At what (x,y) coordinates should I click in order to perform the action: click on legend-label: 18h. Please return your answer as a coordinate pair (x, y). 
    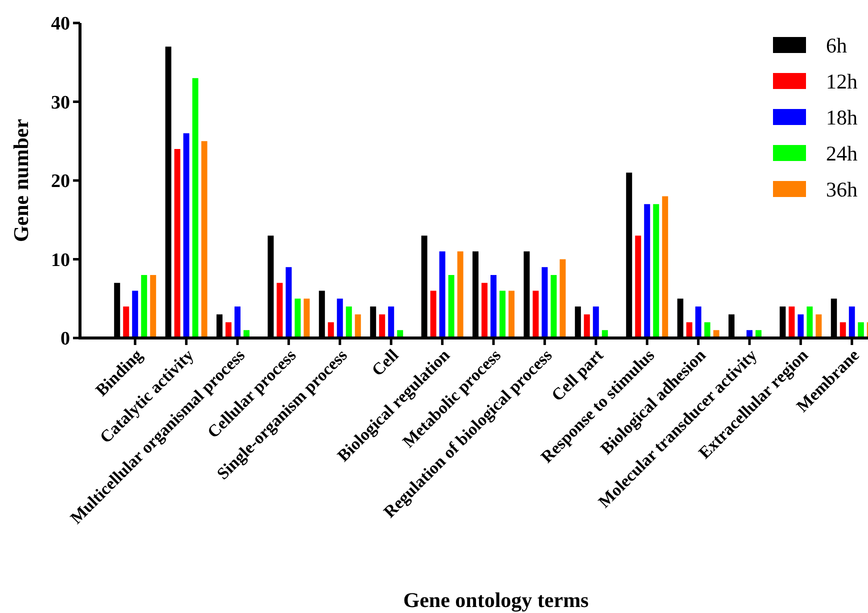
    Looking at the image, I should click on (842, 117).